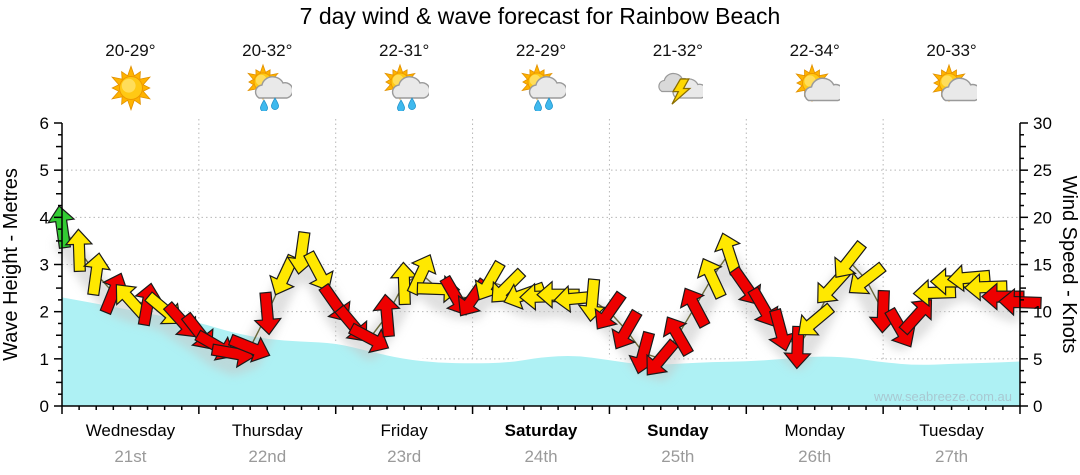 The width and height of the screenshot is (1080, 475). I want to click on temp-range: 22-29°, so click(541, 50).